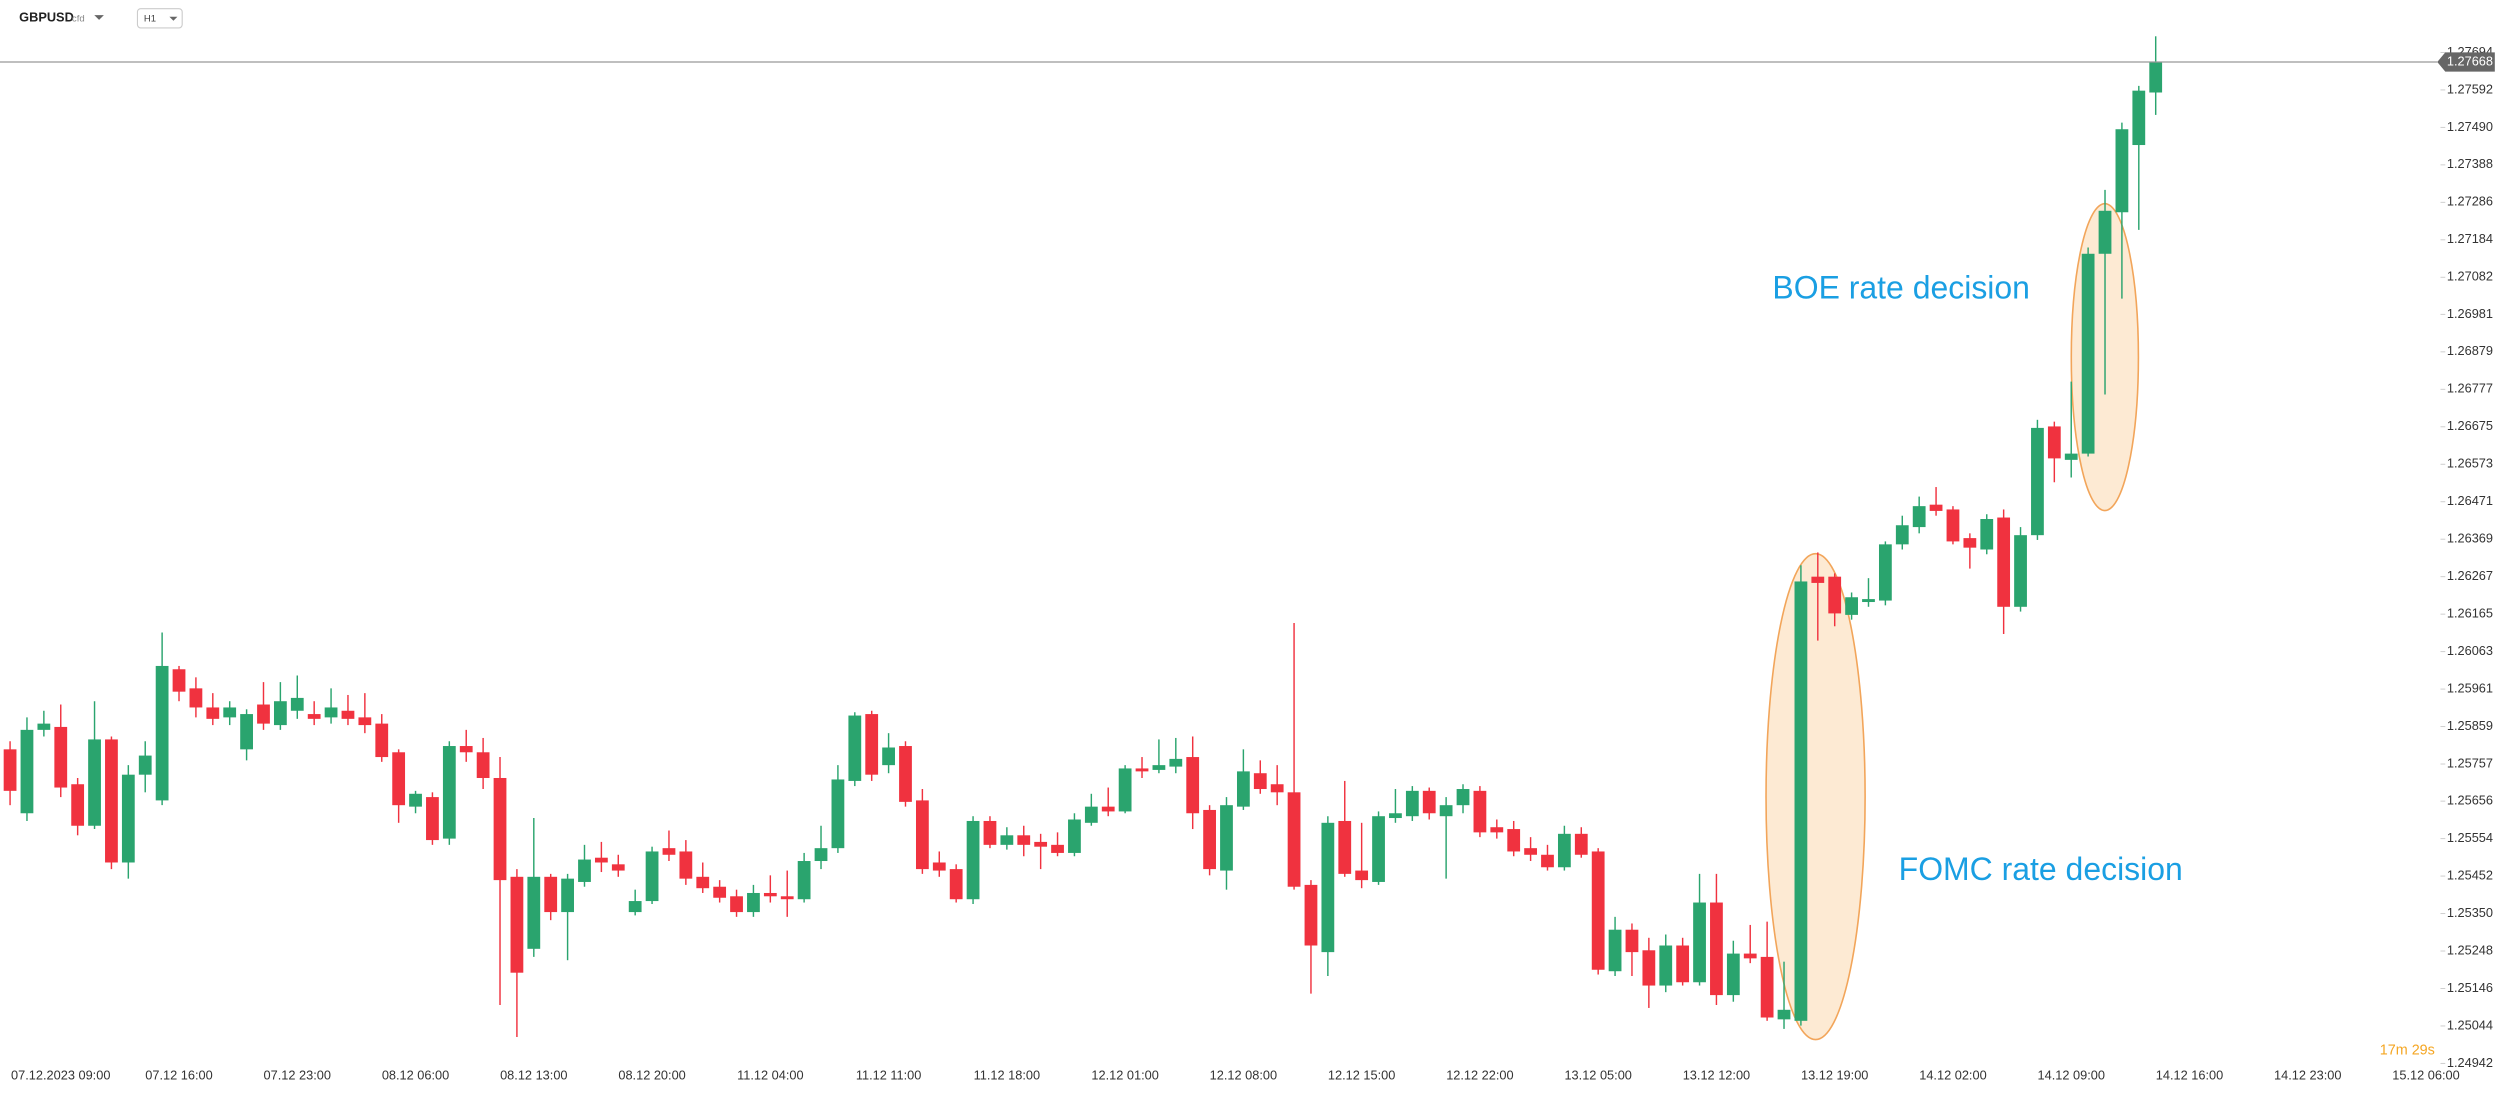 This screenshot has width=2506, height=1093. I want to click on fomc-highlight, so click(1815, 796).